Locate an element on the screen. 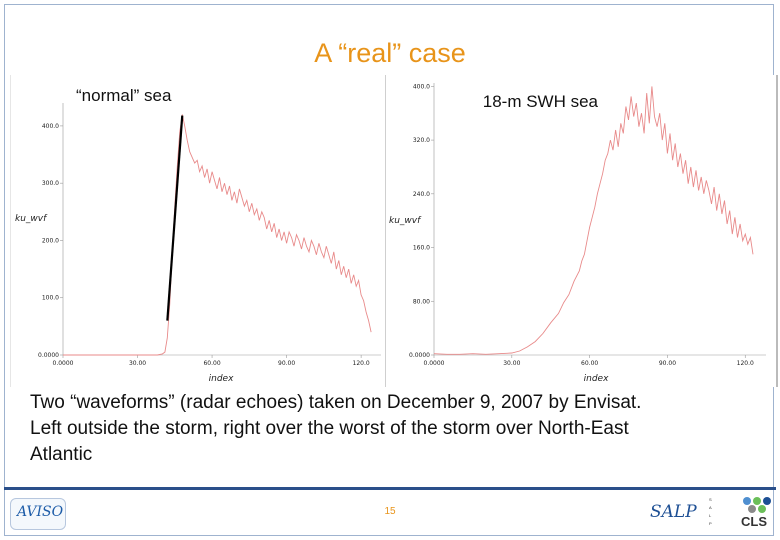 The height and width of the screenshot is (540, 780). aviso-logo: AVISO is located at coordinates (38, 514).